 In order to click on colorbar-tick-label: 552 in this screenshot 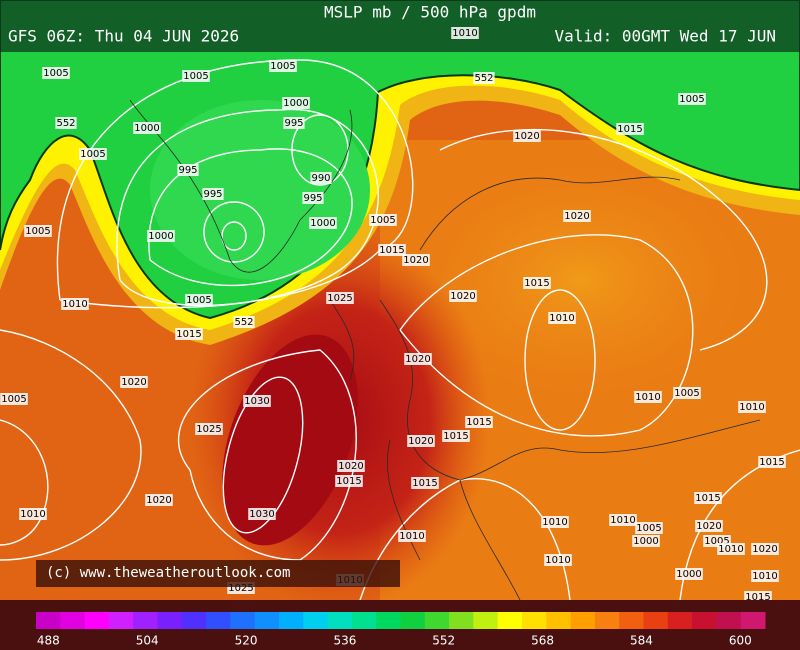, I will do `click(443, 641)`.